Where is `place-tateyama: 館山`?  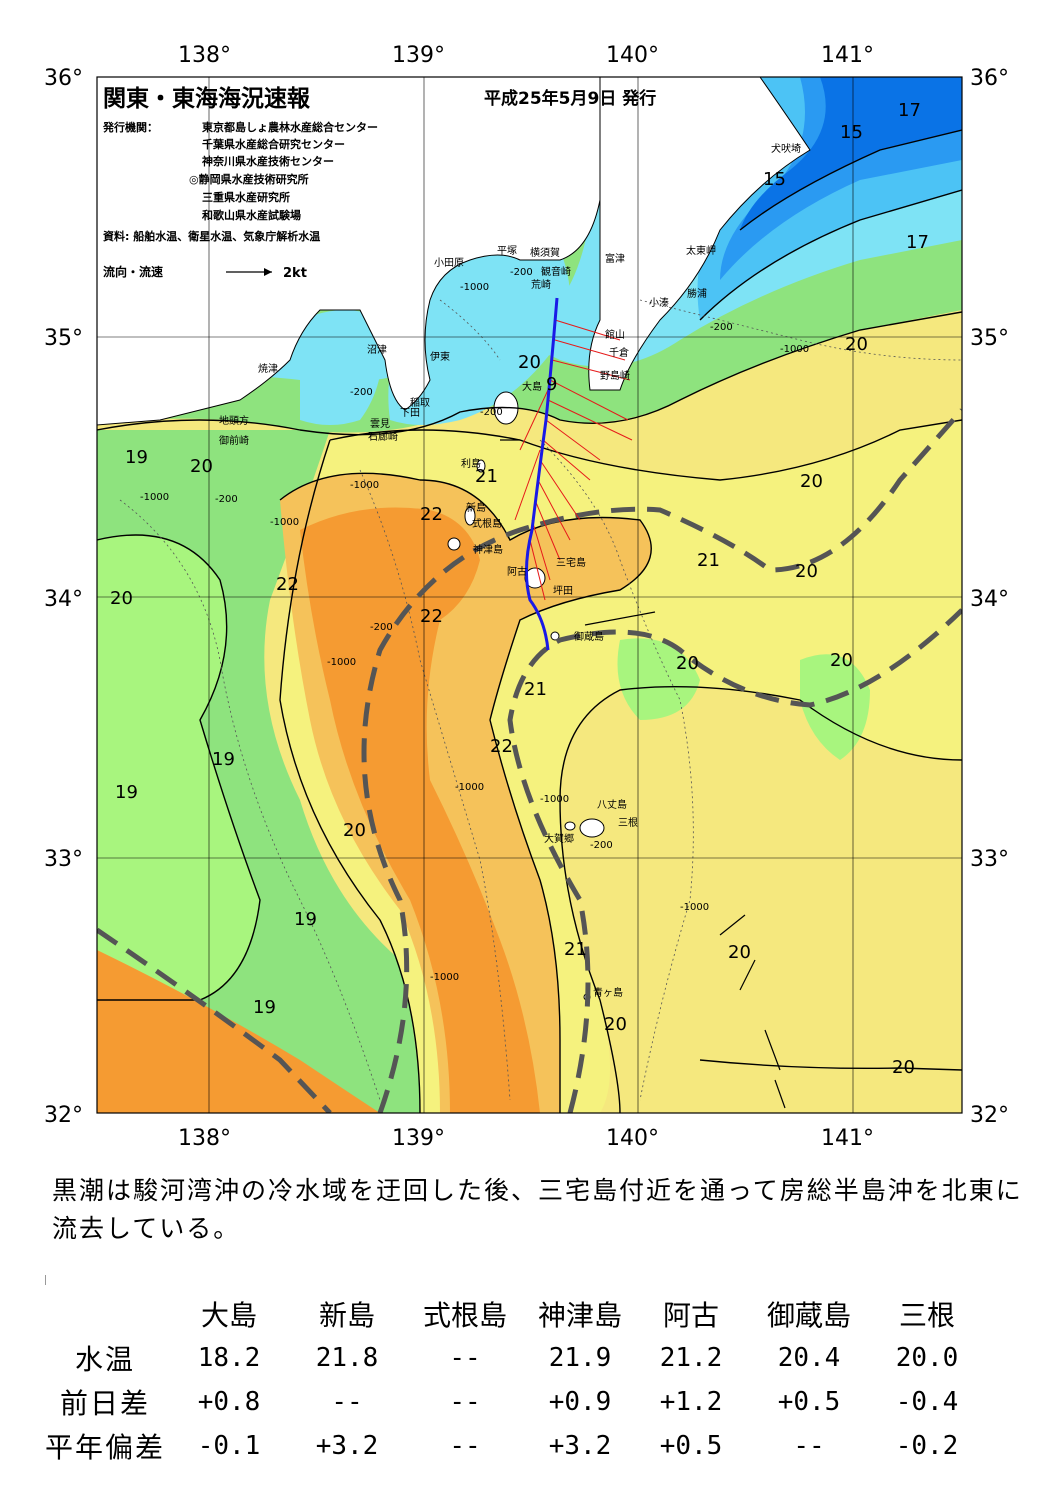
place-tateyama: 館山 is located at coordinates (615, 334).